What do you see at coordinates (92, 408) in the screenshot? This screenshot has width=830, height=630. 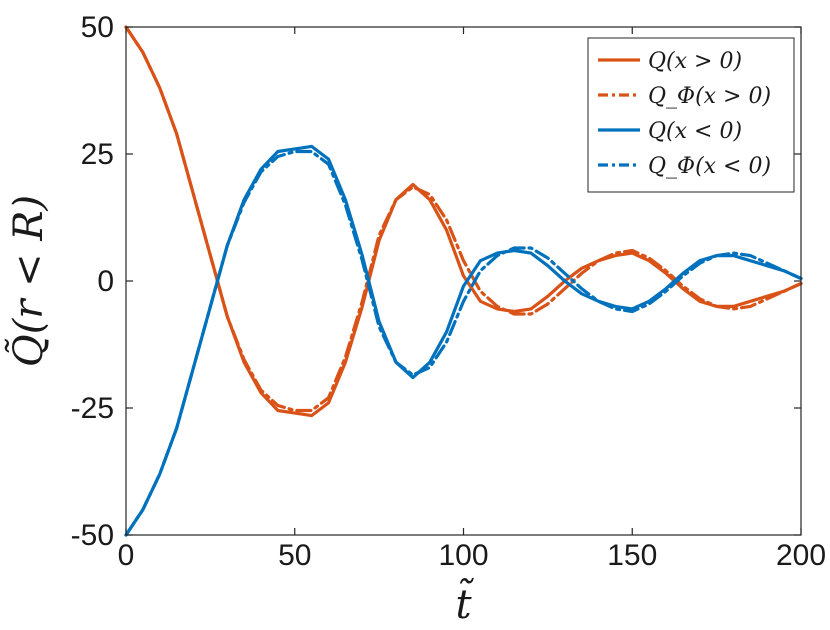 I see `y-tick-label: -25` at bounding box center [92, 408].